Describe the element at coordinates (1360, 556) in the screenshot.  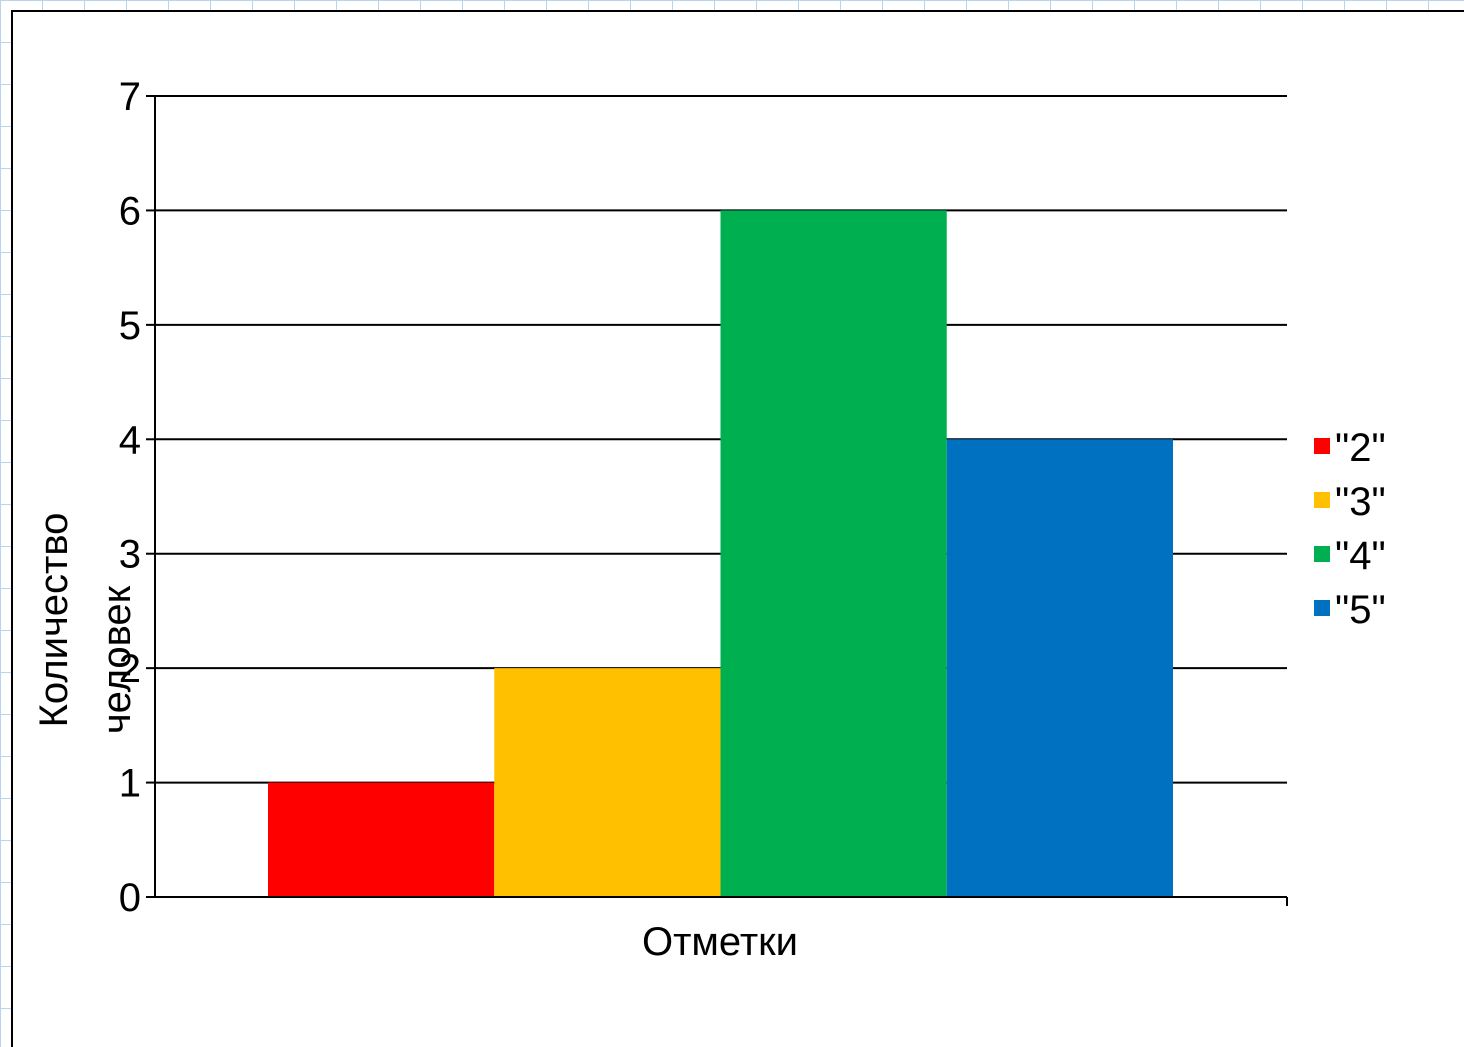
I see `legend-label: "4"` at that location.